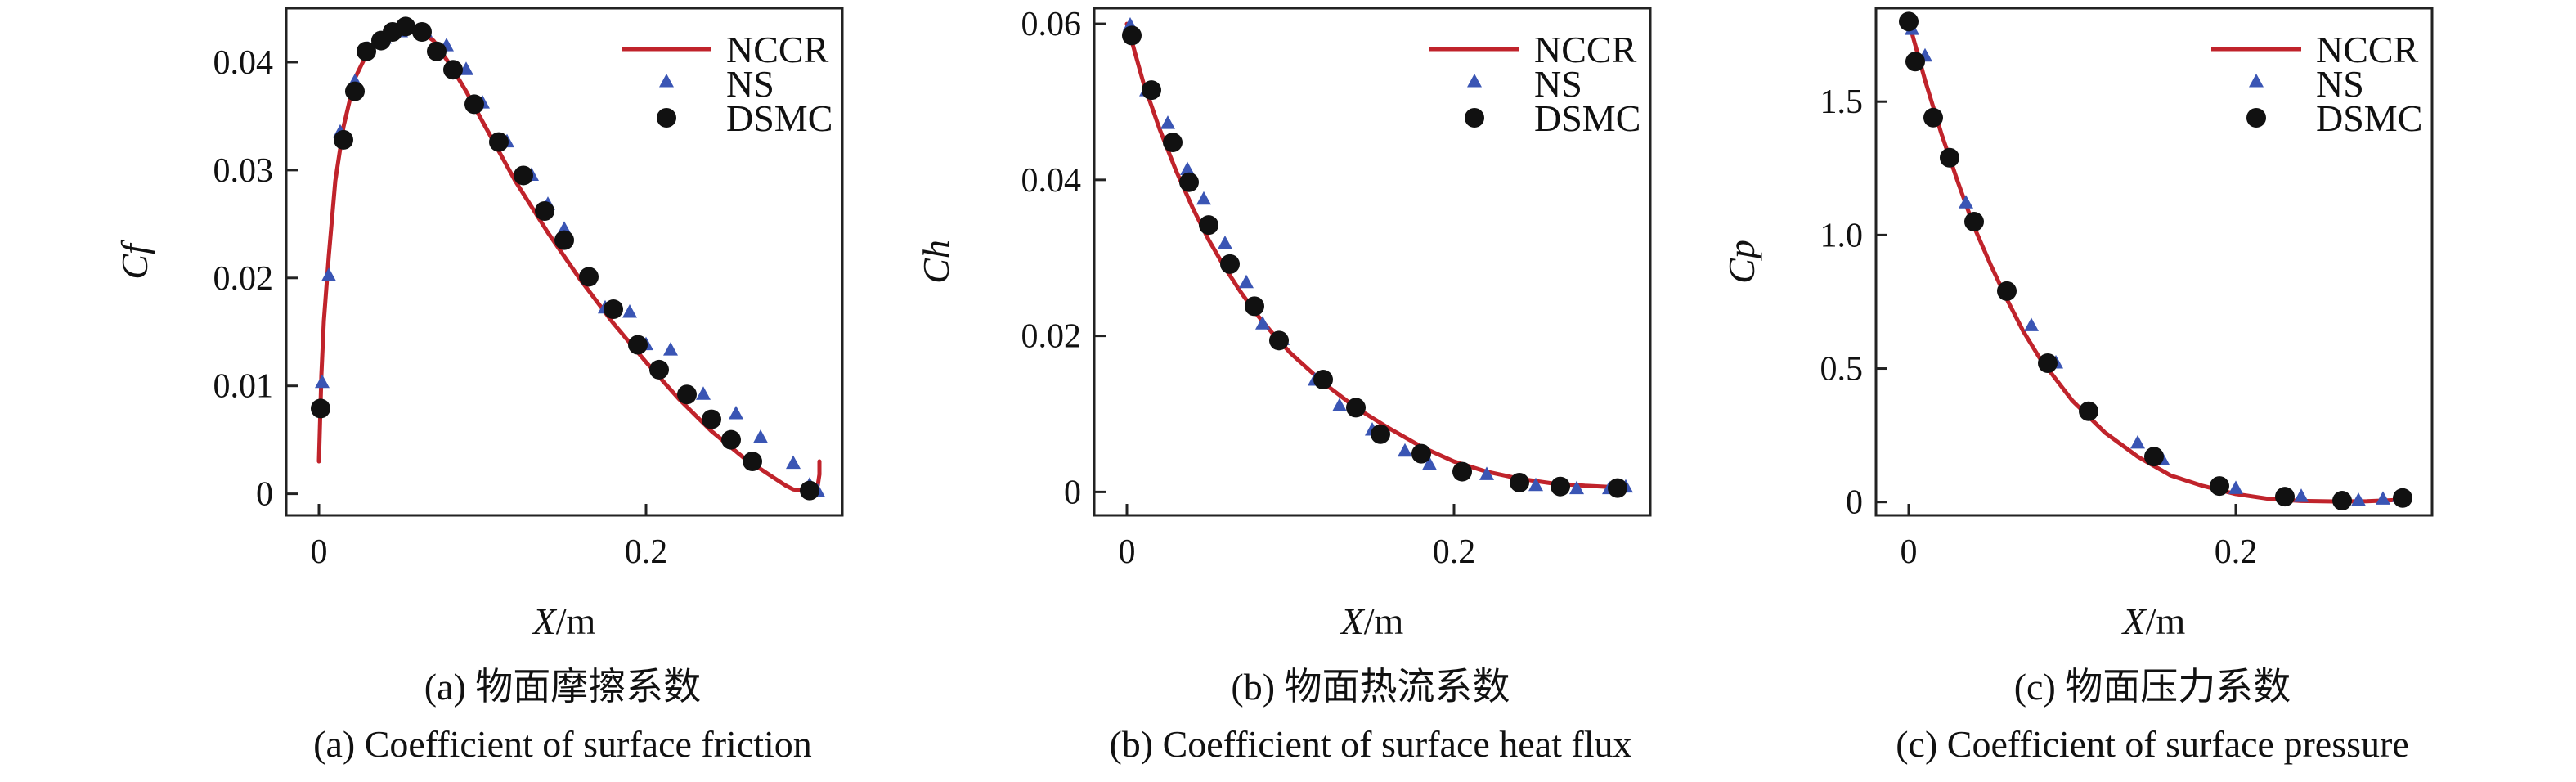 This screenshot has width=2576, height=782. Describe the element at coordinates (936, 262) in the screenshot. I see `y-axis-label: Ch` at that location.